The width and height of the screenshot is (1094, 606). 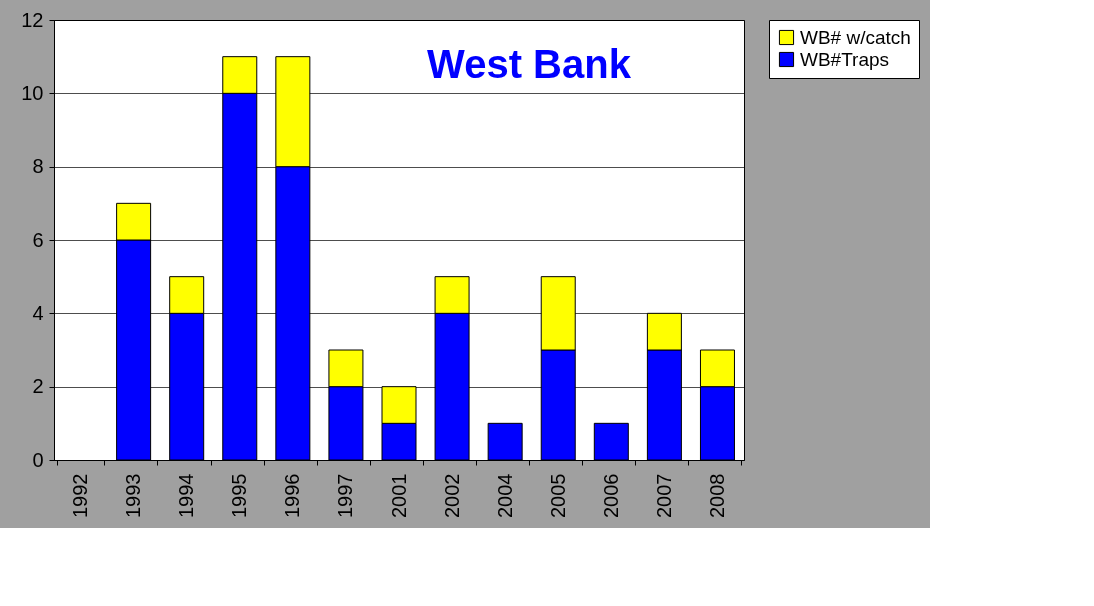 What do you see at coordinates (345, 495) in the screenshot?
I see `x-tick-label: 1997` at bounding box center [345, 495].